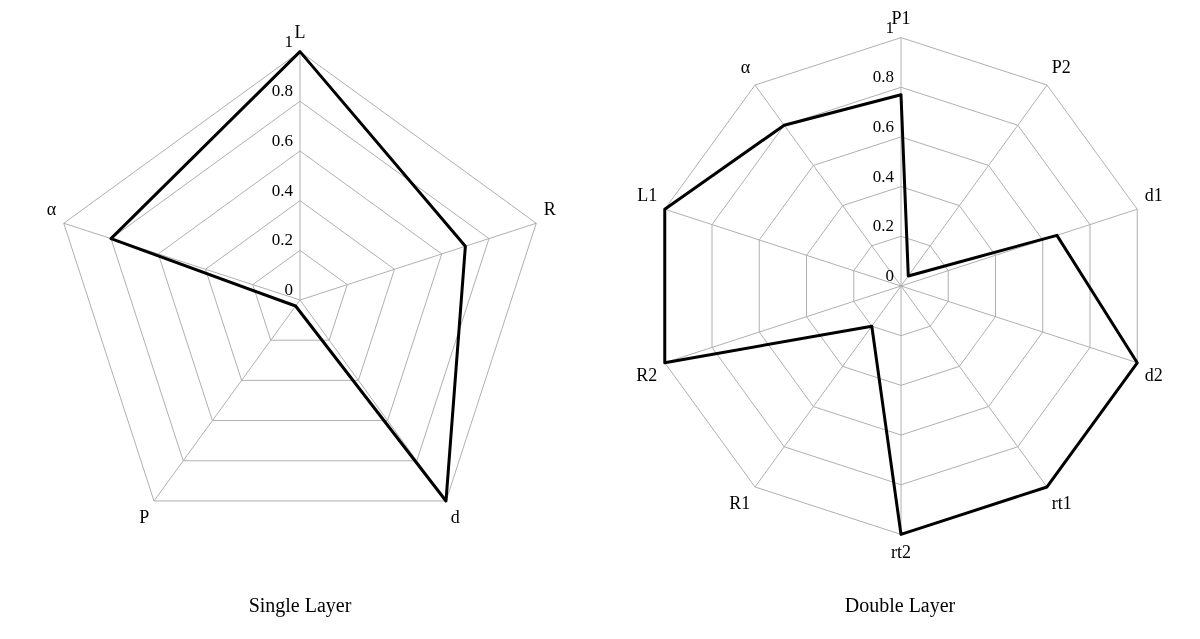 This screenshot has width=1200, height=639. I want to click on spoke-label: R, so click(549, 208).